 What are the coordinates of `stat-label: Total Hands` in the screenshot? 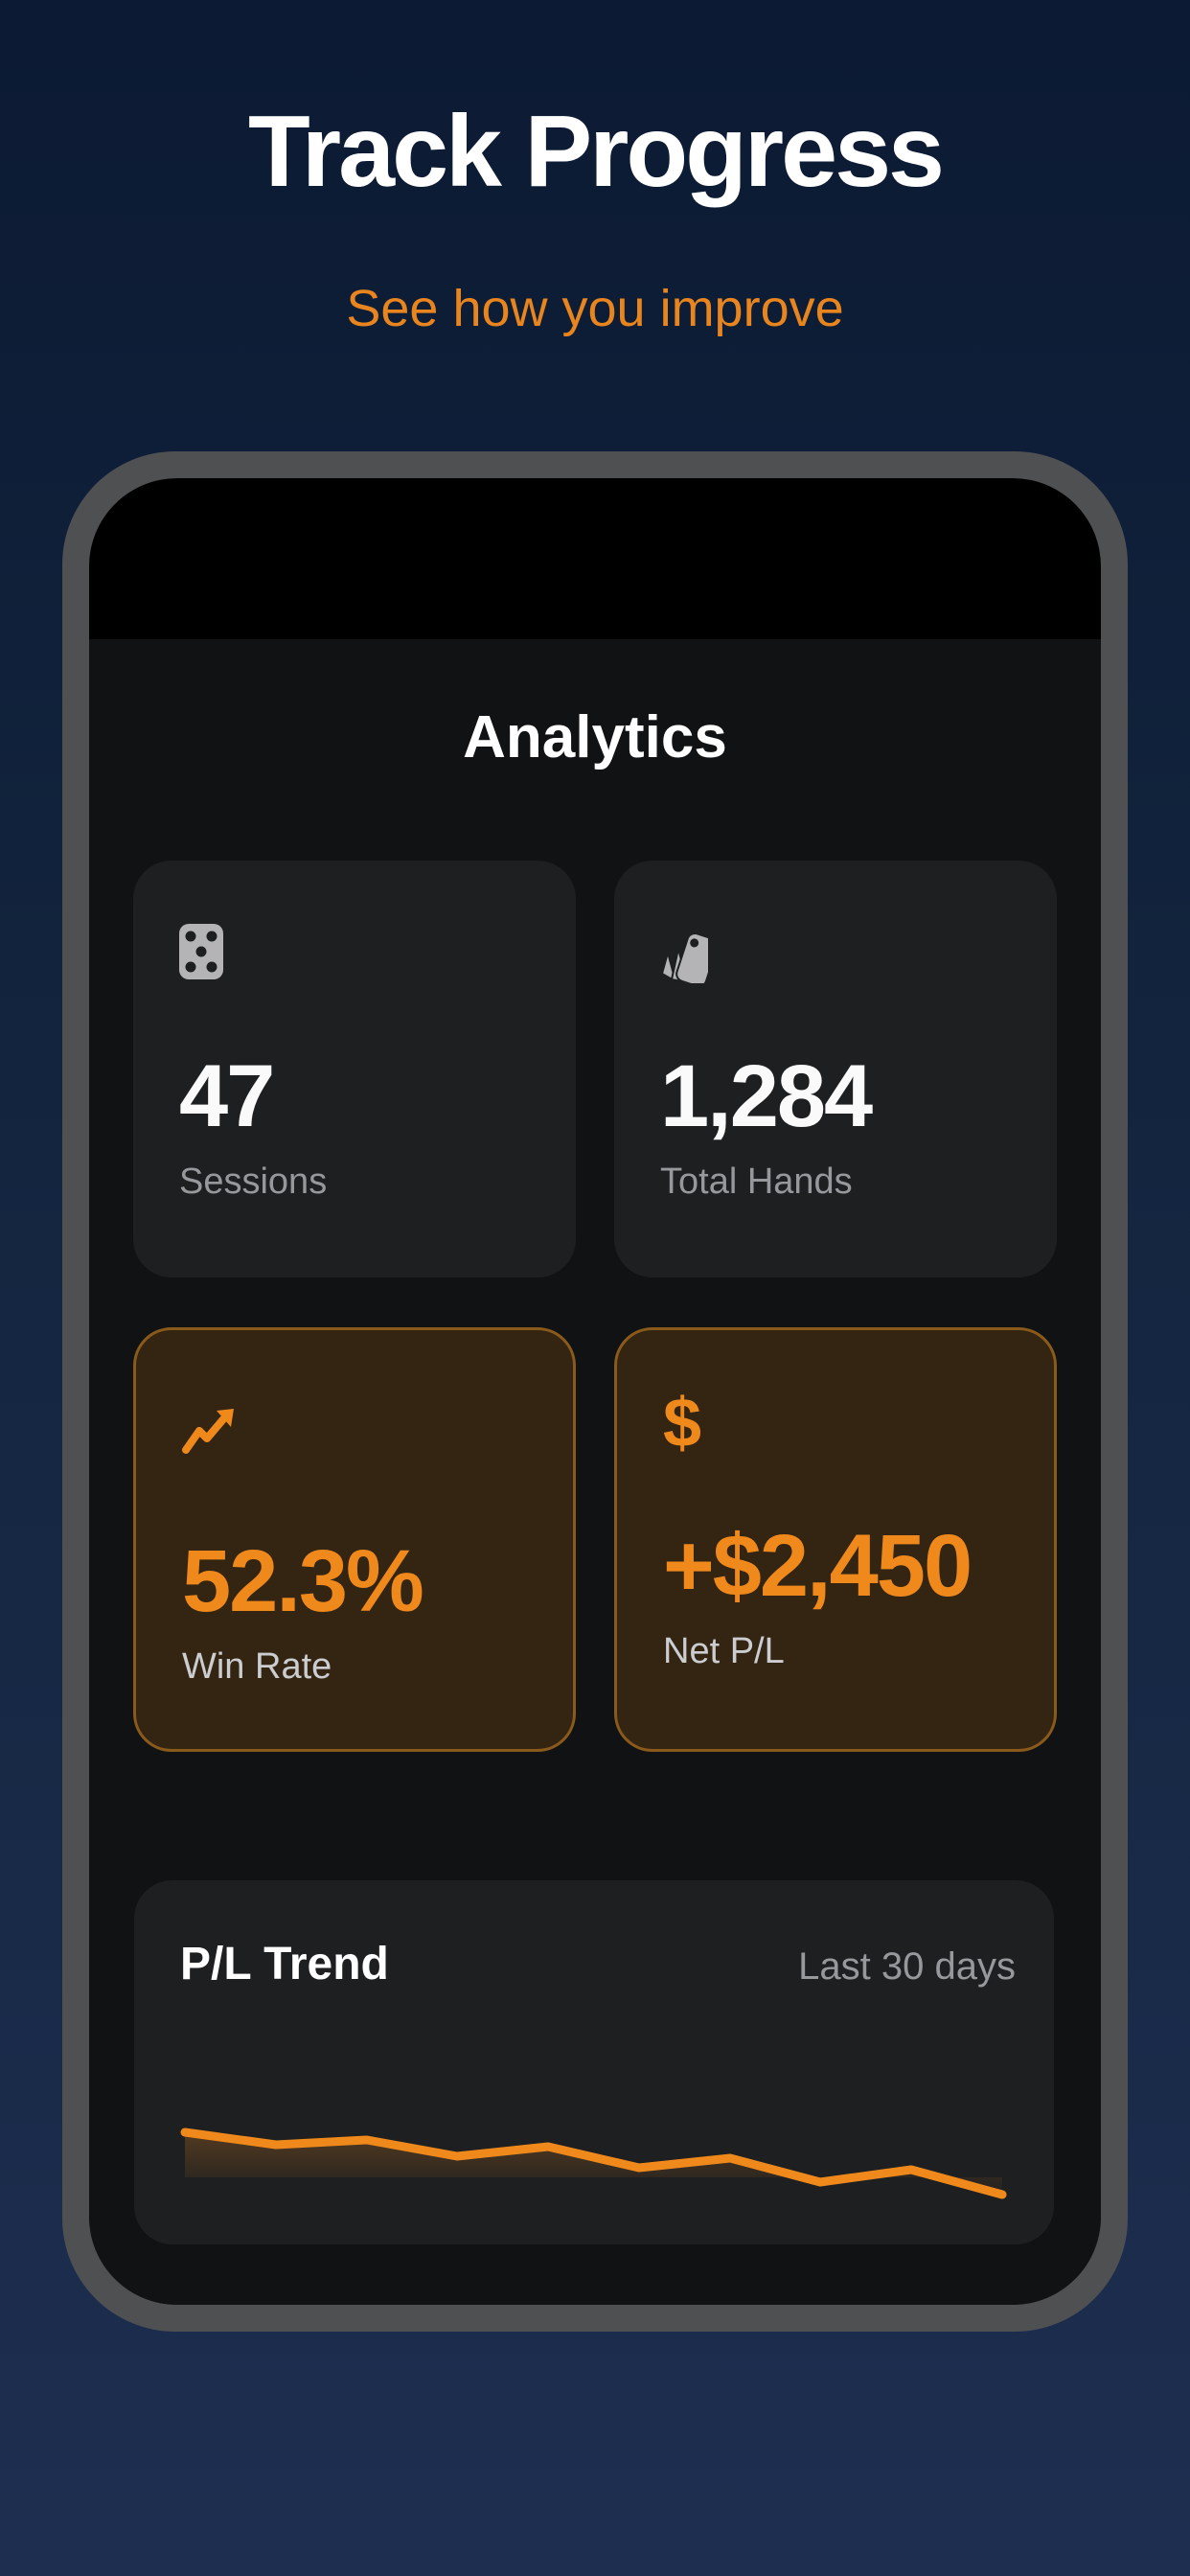 It's located at (757, 1181).